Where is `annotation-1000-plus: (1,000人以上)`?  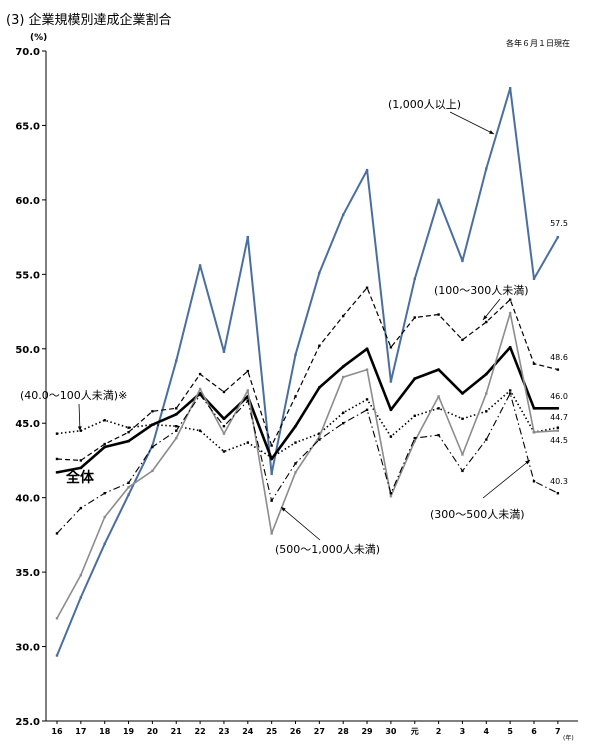 annotation-1000-plus: (1,000人以上) is located at coordinates (424, 104).